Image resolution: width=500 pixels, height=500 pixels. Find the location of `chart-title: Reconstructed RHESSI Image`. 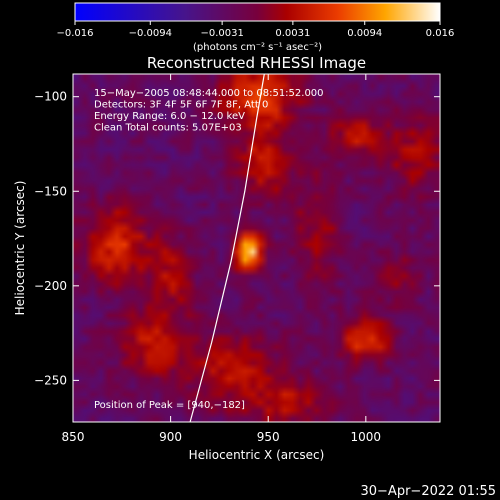

chart-title: Reconstructed RHESSI Image is located at coordinates (256, 63).